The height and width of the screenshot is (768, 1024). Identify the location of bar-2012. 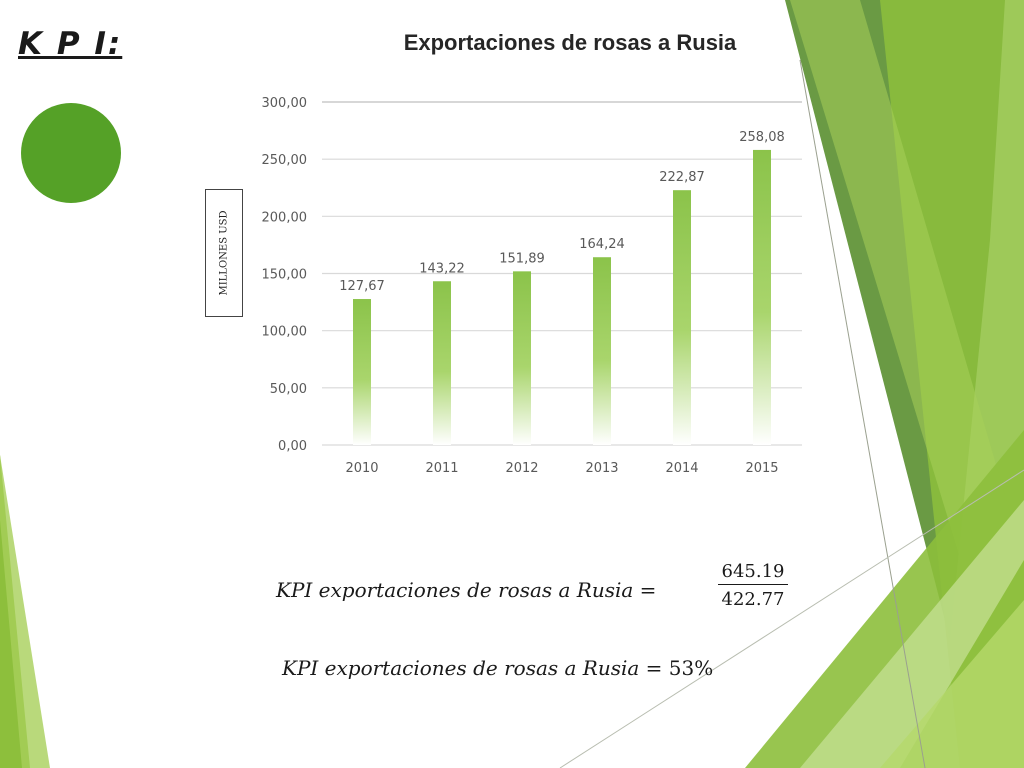
(522, 358).